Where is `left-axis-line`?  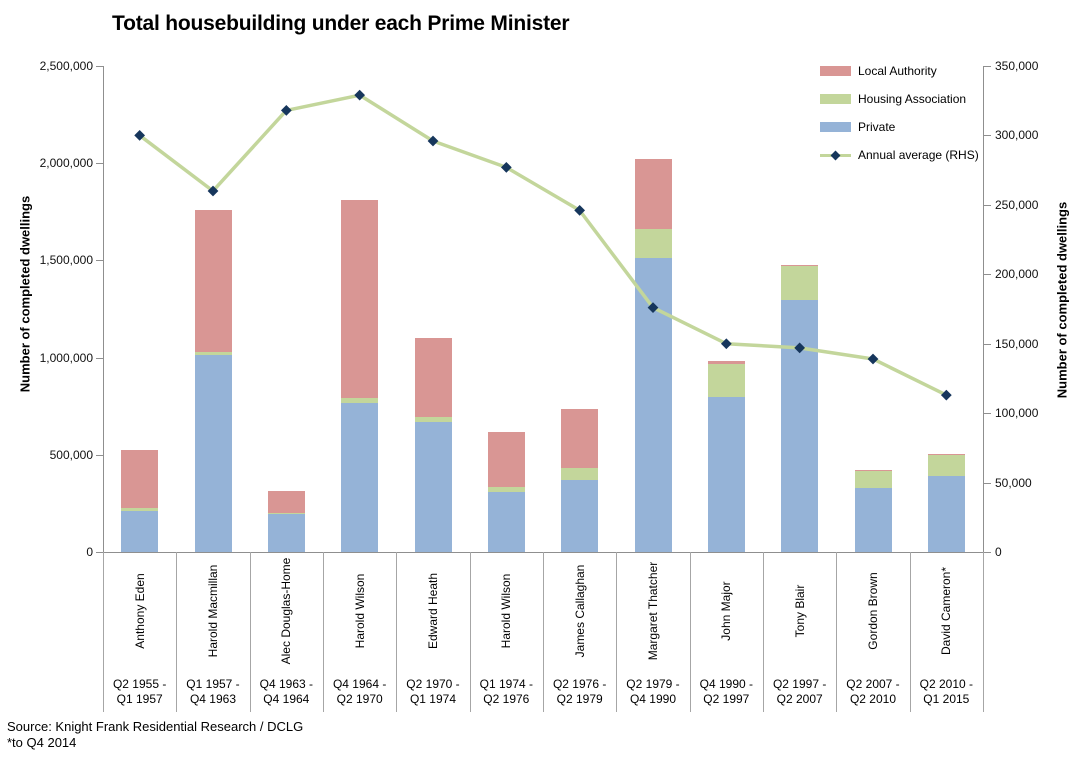 left-axis-line is located at coordinates (103, 309).